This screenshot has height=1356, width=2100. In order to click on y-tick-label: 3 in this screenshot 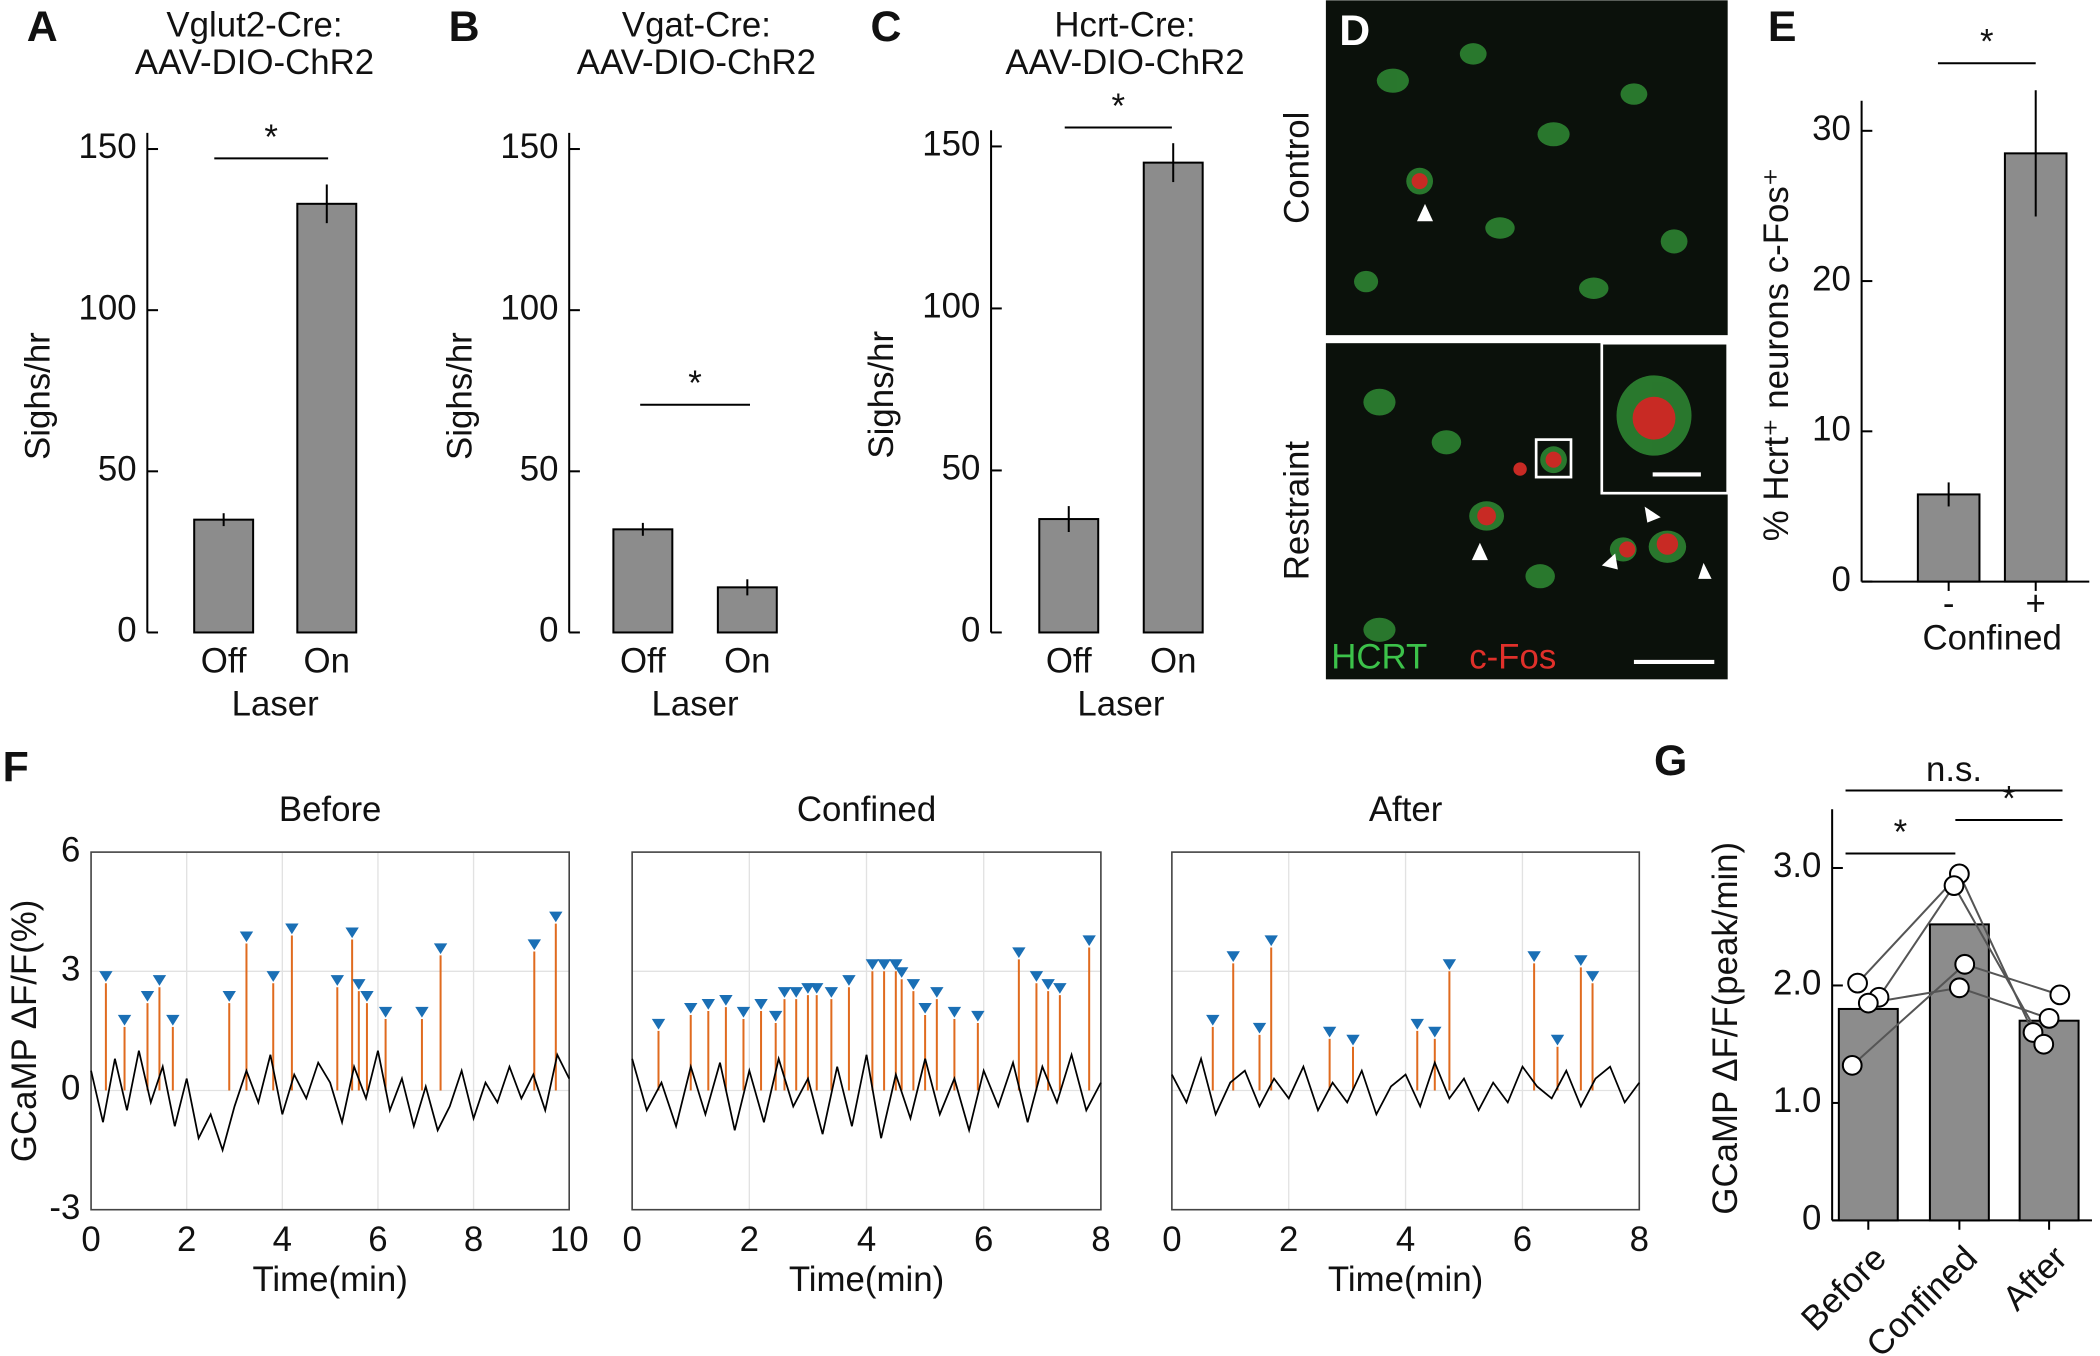, I will do `click(70, 969)`.